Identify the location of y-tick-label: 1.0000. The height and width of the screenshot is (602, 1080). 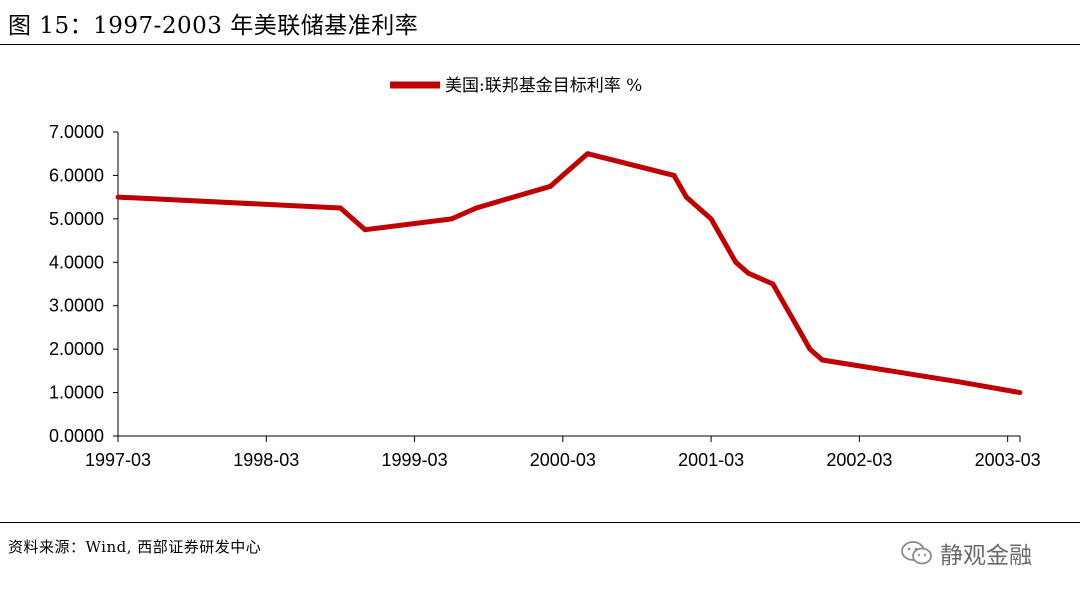
(76, 393).